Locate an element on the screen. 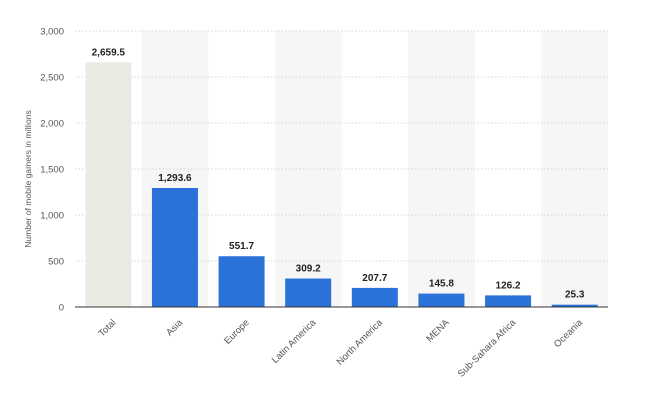 The image size is (648, 410). x-tick-label: Latin America is located at coordinates (294, 341).